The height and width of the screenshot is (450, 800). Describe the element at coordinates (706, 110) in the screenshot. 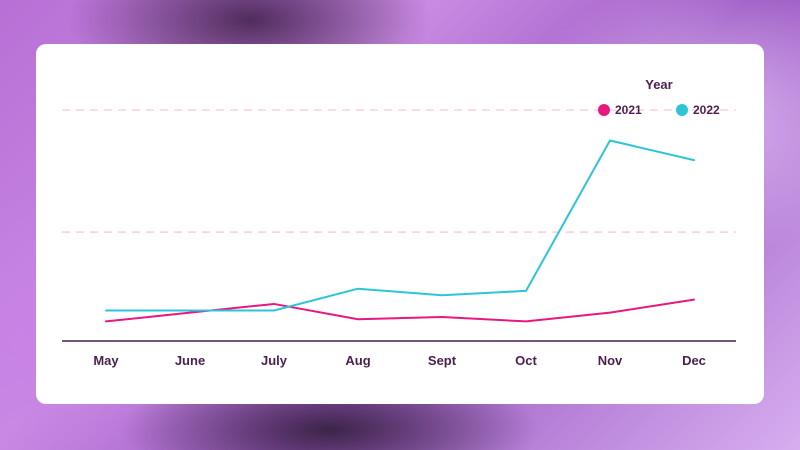

I see `legend-label-2022: 2022` at that location.